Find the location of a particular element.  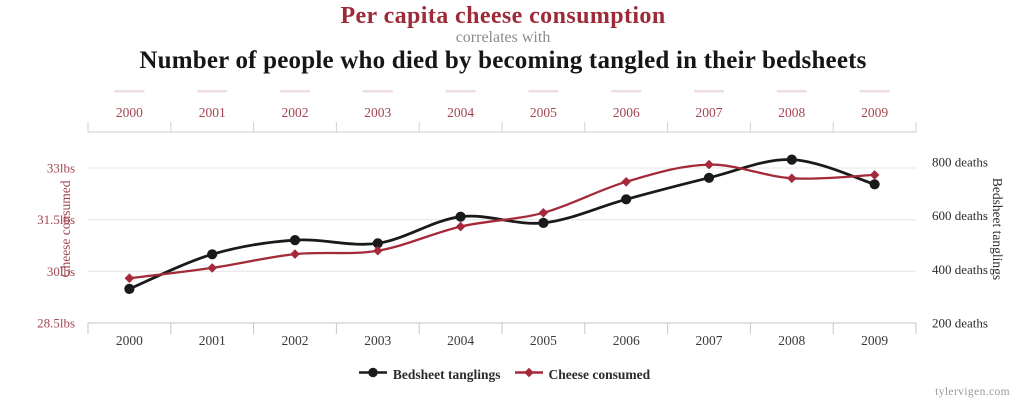

legend-marker-diamond-icon is located at coordinates (529, 374).